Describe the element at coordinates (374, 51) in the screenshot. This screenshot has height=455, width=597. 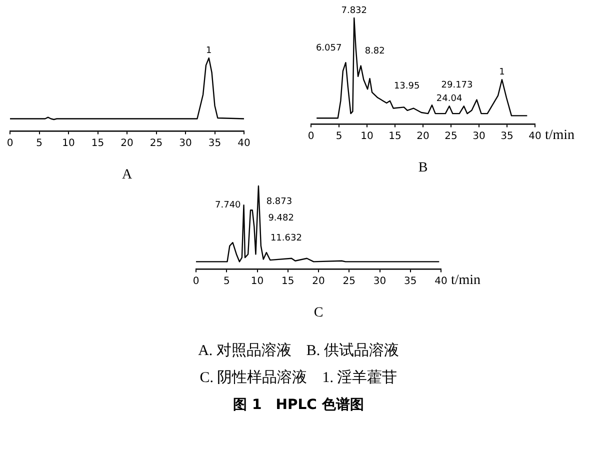
I see `annotation: 8.82` at that location.